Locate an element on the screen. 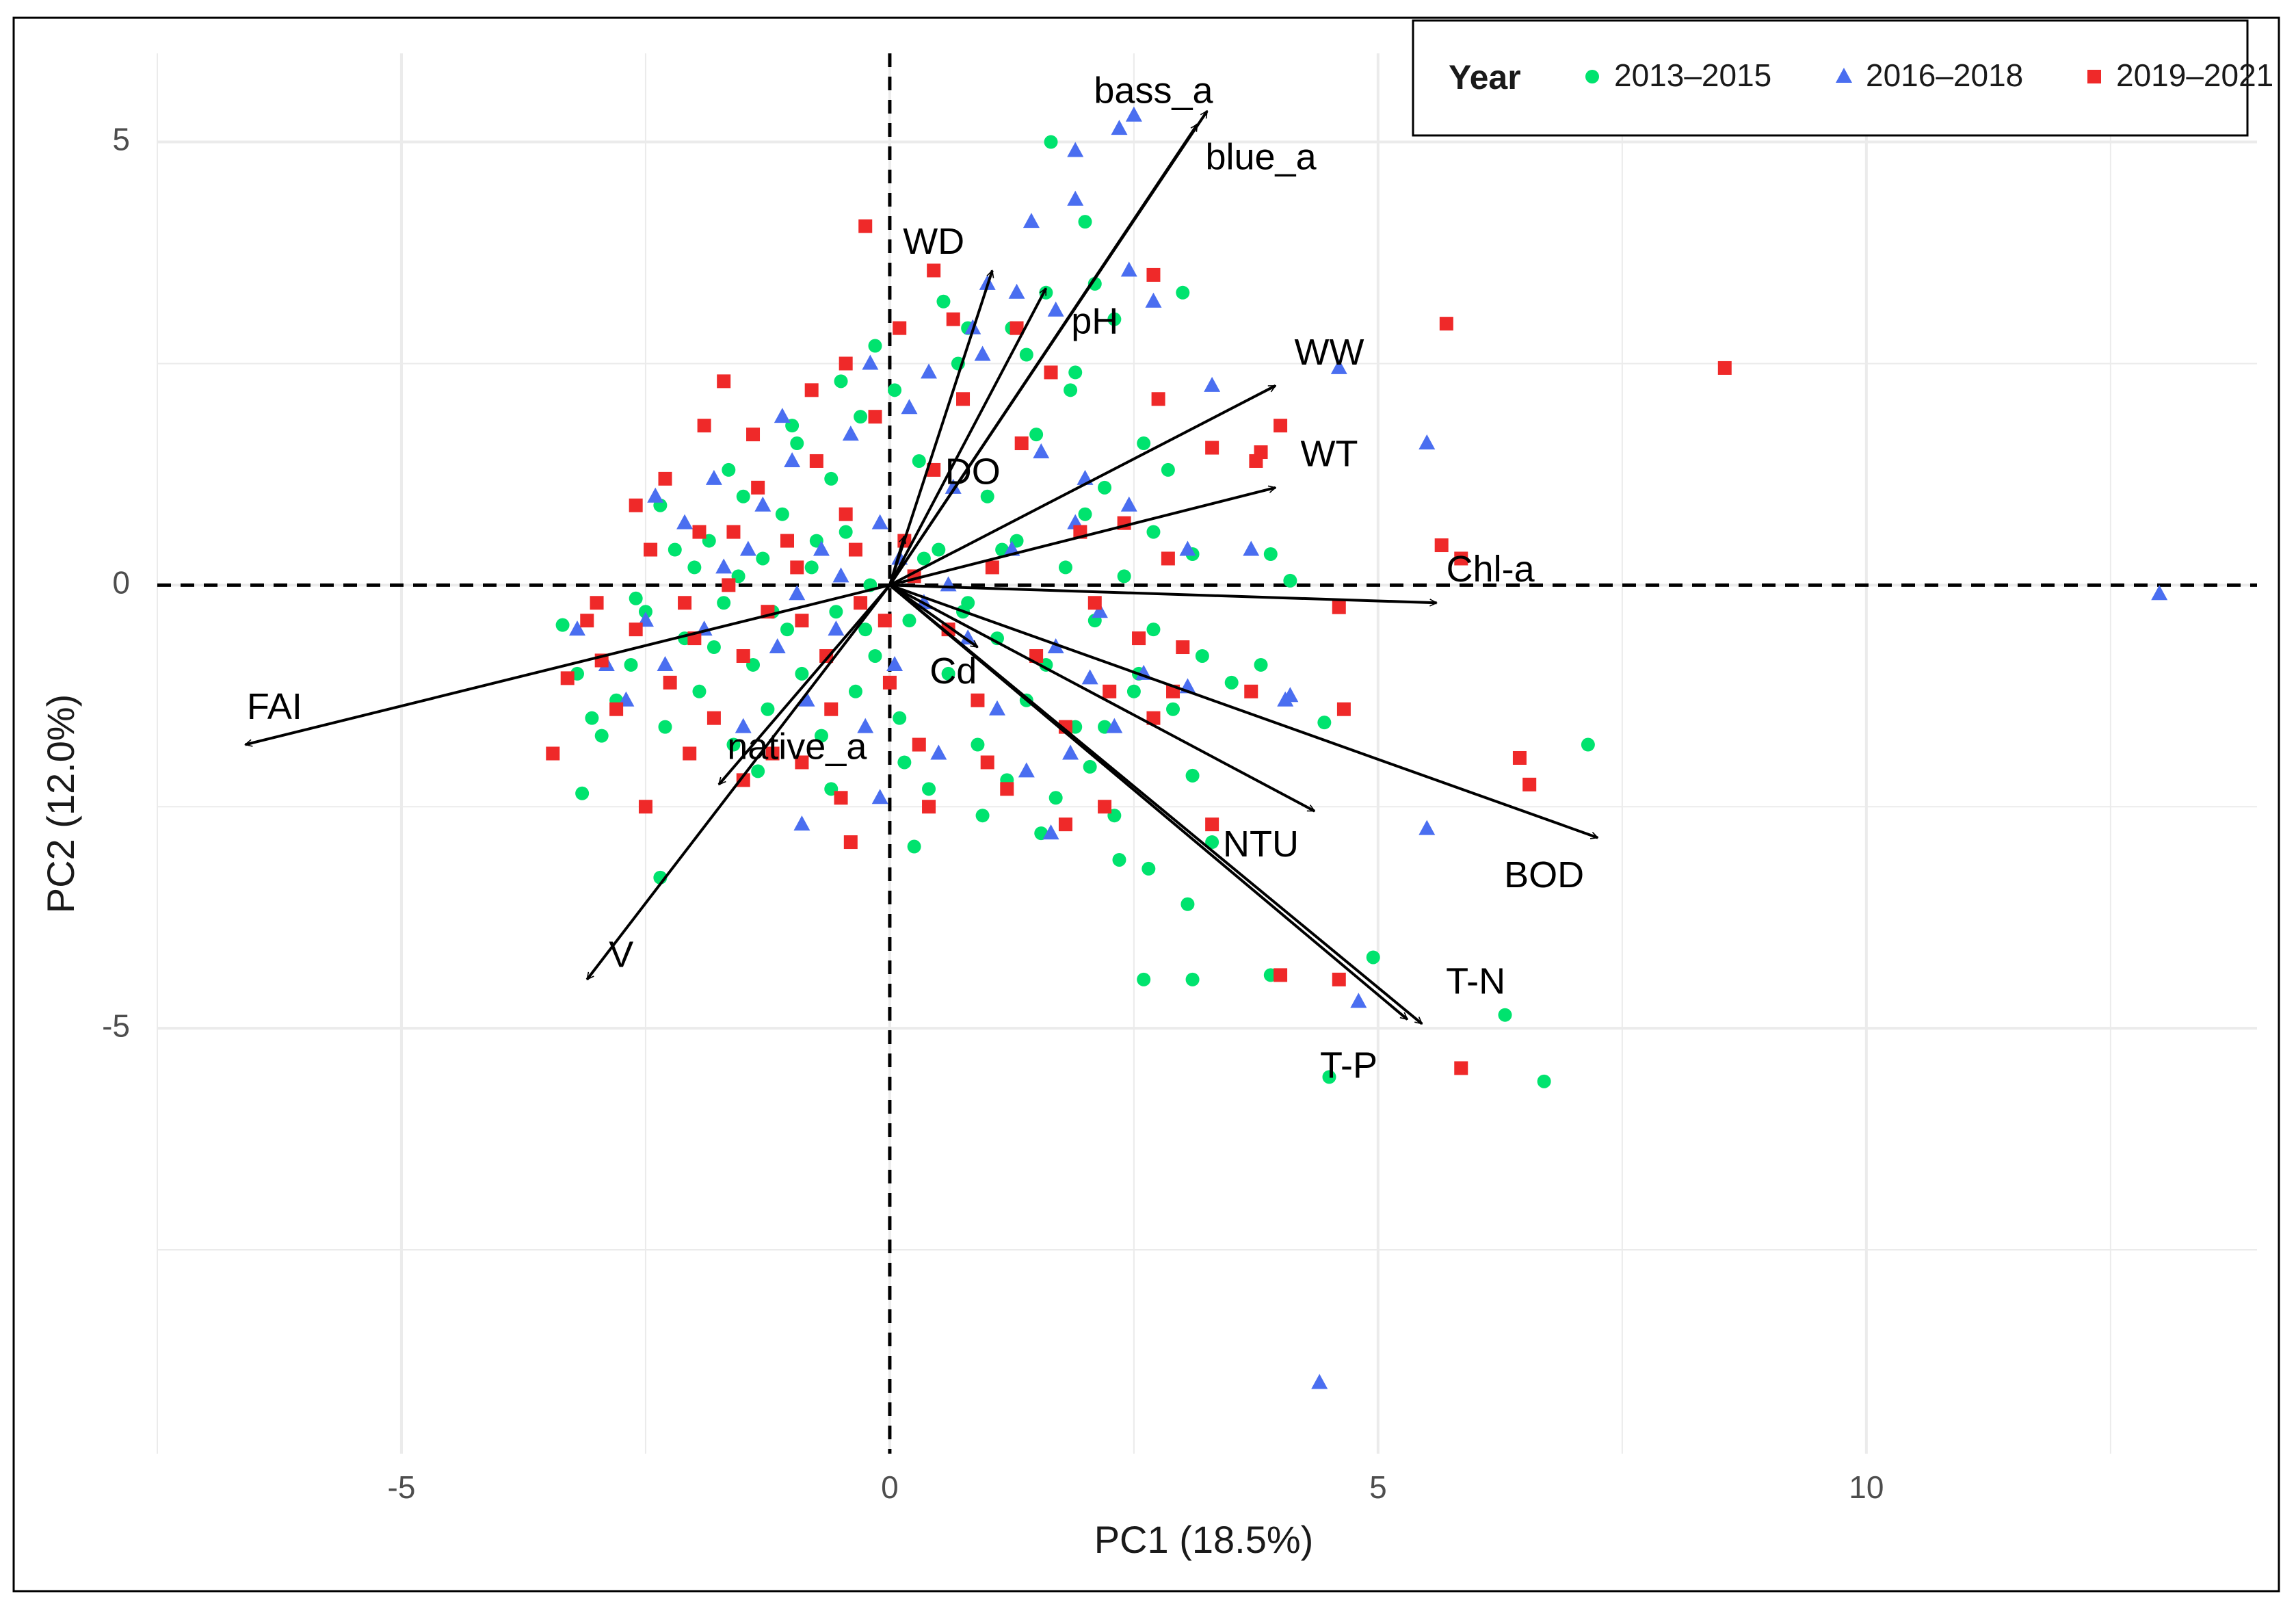 The image size is (2296, 1611). legend-box is located at coordinates (1830, 78).